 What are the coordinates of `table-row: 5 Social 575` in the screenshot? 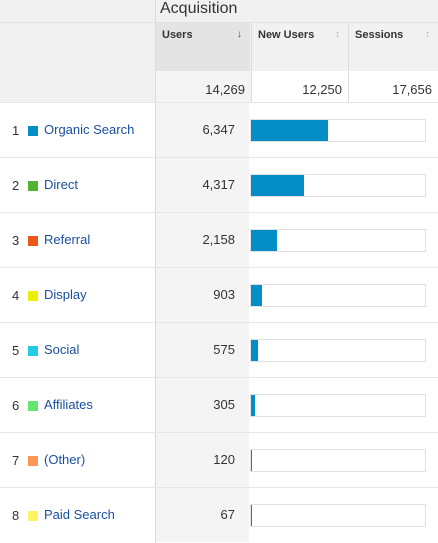 It's located at (219, 349).